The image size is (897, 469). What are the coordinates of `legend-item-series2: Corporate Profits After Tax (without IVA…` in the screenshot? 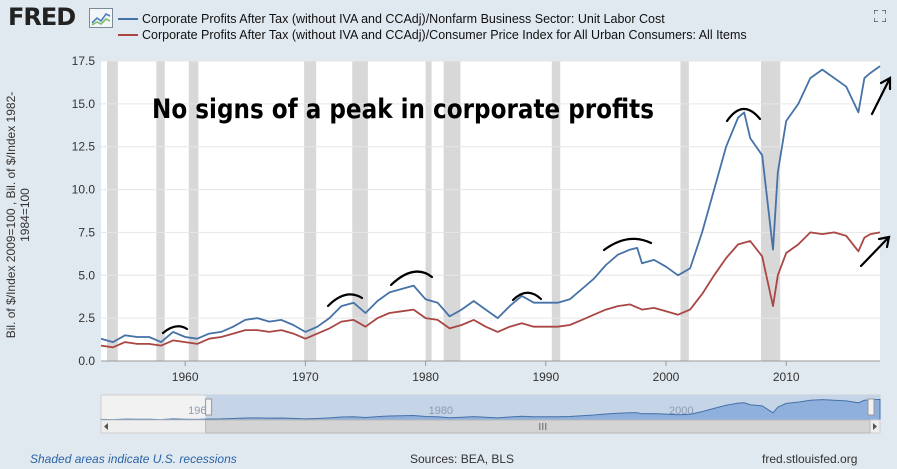 It's located at (432, 35).